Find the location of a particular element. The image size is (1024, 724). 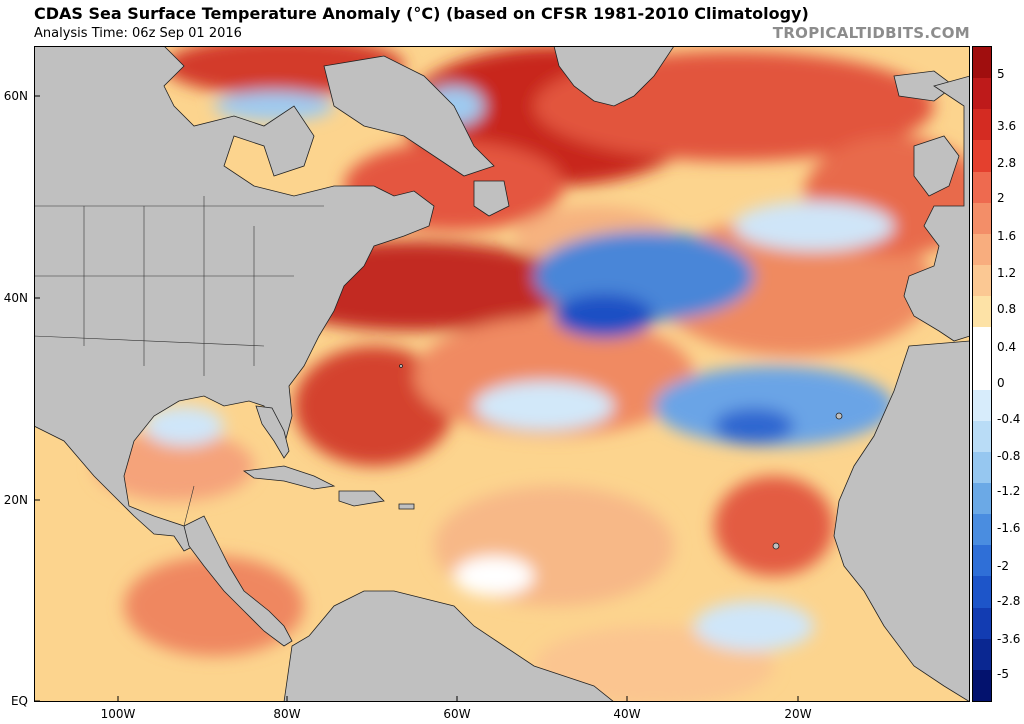

south-america-landmass is located at coordinates (449, 646).